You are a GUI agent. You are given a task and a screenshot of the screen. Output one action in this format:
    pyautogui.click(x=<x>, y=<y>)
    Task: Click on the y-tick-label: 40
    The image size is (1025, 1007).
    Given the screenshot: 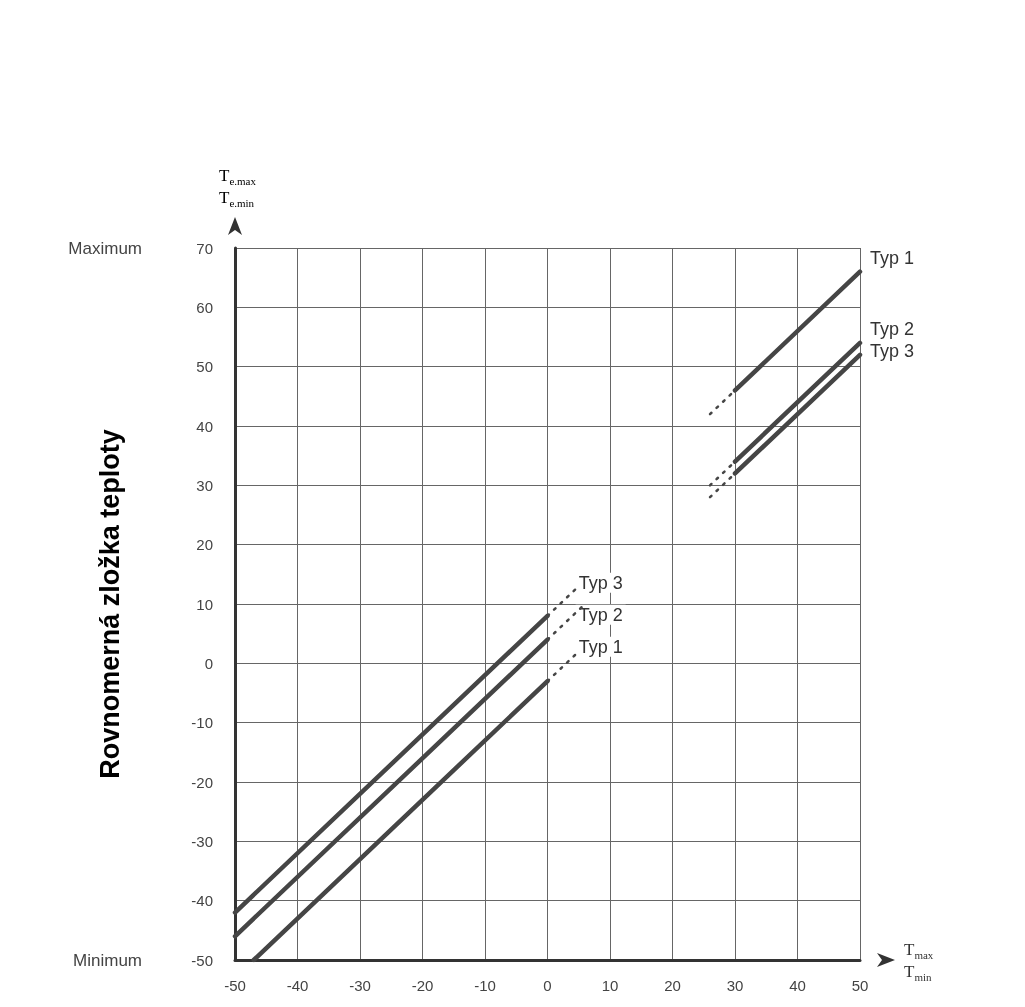 What is the action you would take?
    pyautogui.click(x=204, y=426)
    